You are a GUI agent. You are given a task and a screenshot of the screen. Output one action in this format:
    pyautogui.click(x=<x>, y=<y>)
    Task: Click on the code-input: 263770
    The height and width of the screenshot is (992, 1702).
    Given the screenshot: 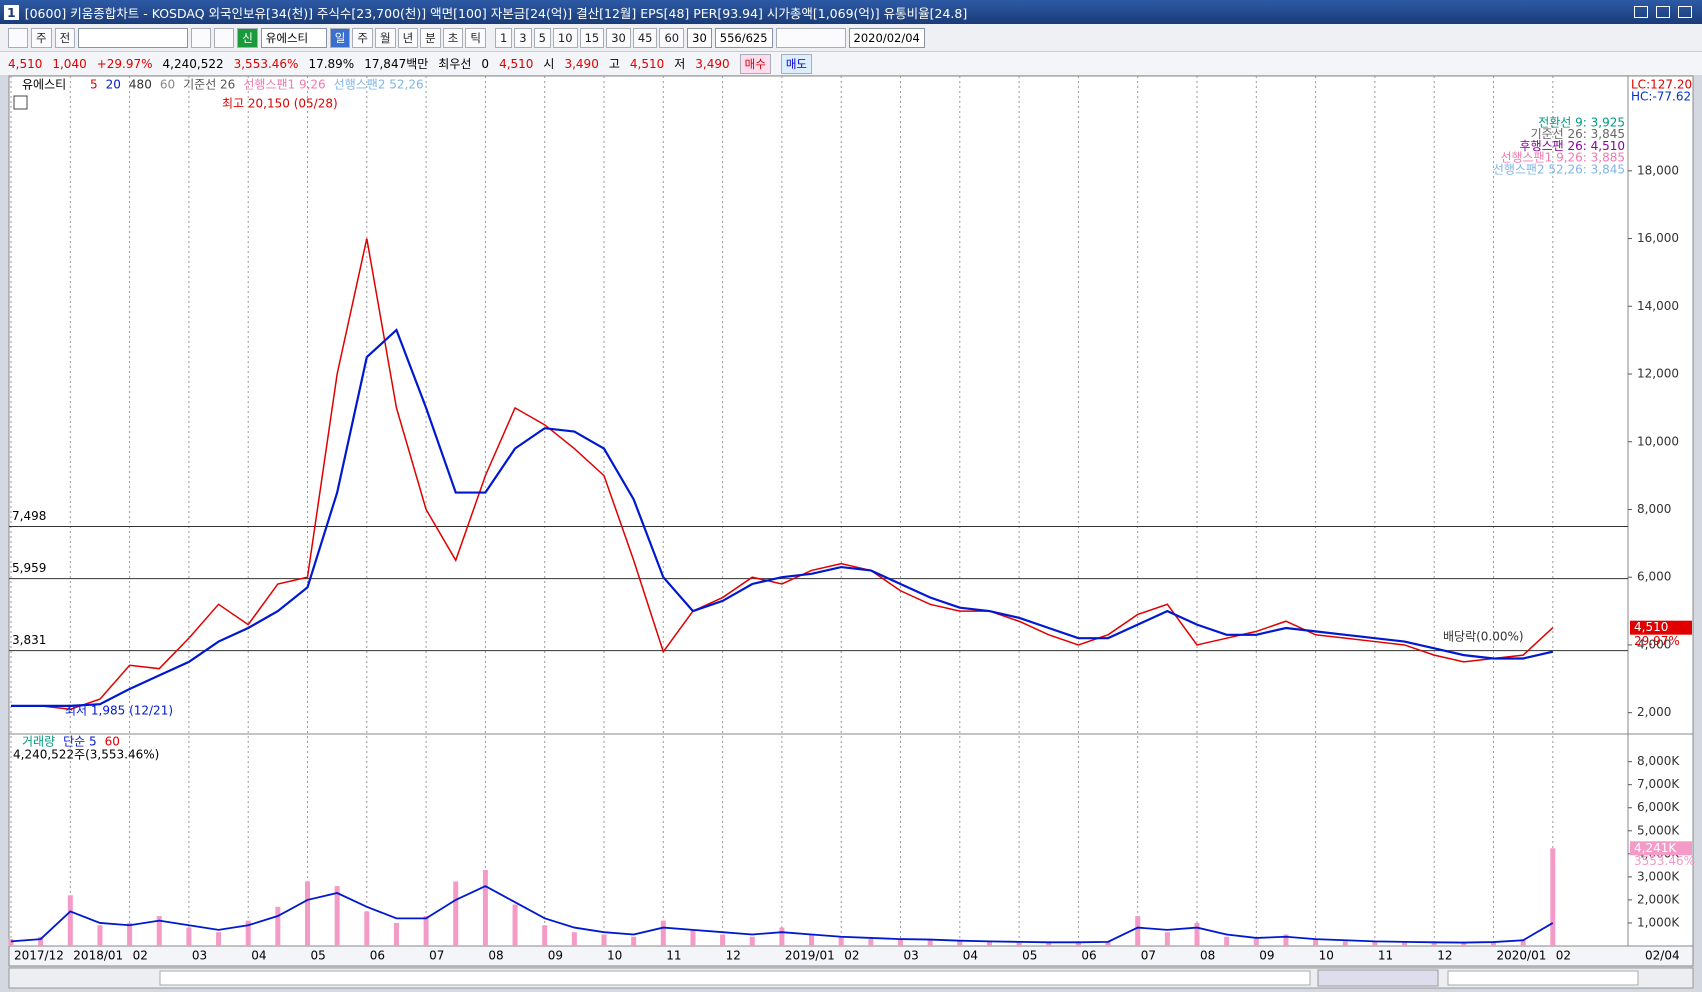 What is the action you would take?
    pyautogui.click(x=133, y=37)
    